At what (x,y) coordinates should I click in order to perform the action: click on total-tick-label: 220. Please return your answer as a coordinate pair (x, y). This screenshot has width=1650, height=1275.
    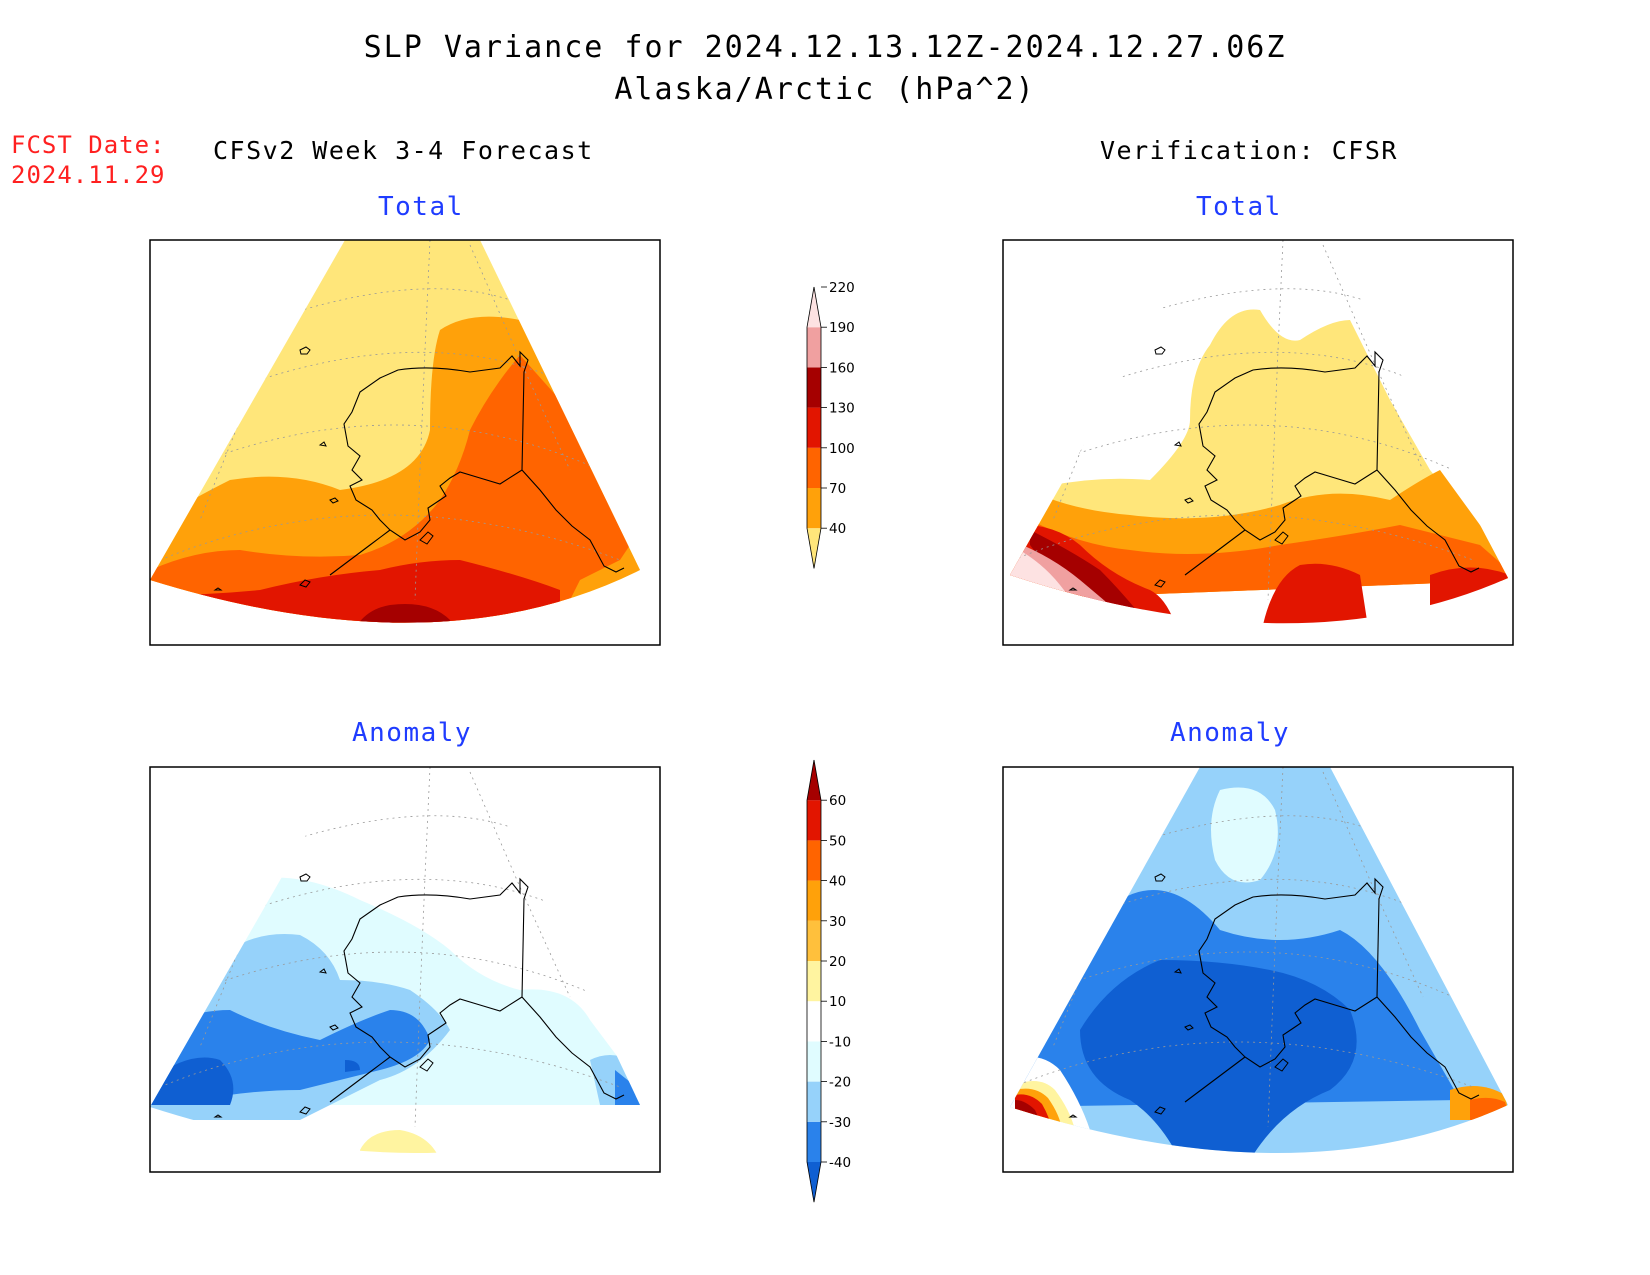
    Looking at the image, I should click on (842, 288).